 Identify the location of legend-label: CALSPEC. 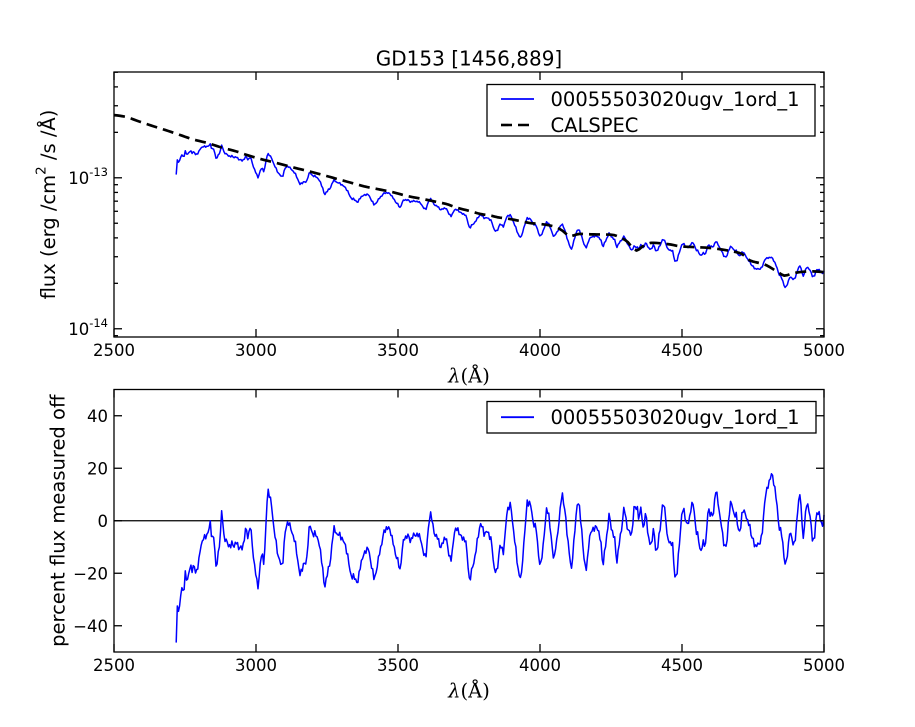
(595, 125).